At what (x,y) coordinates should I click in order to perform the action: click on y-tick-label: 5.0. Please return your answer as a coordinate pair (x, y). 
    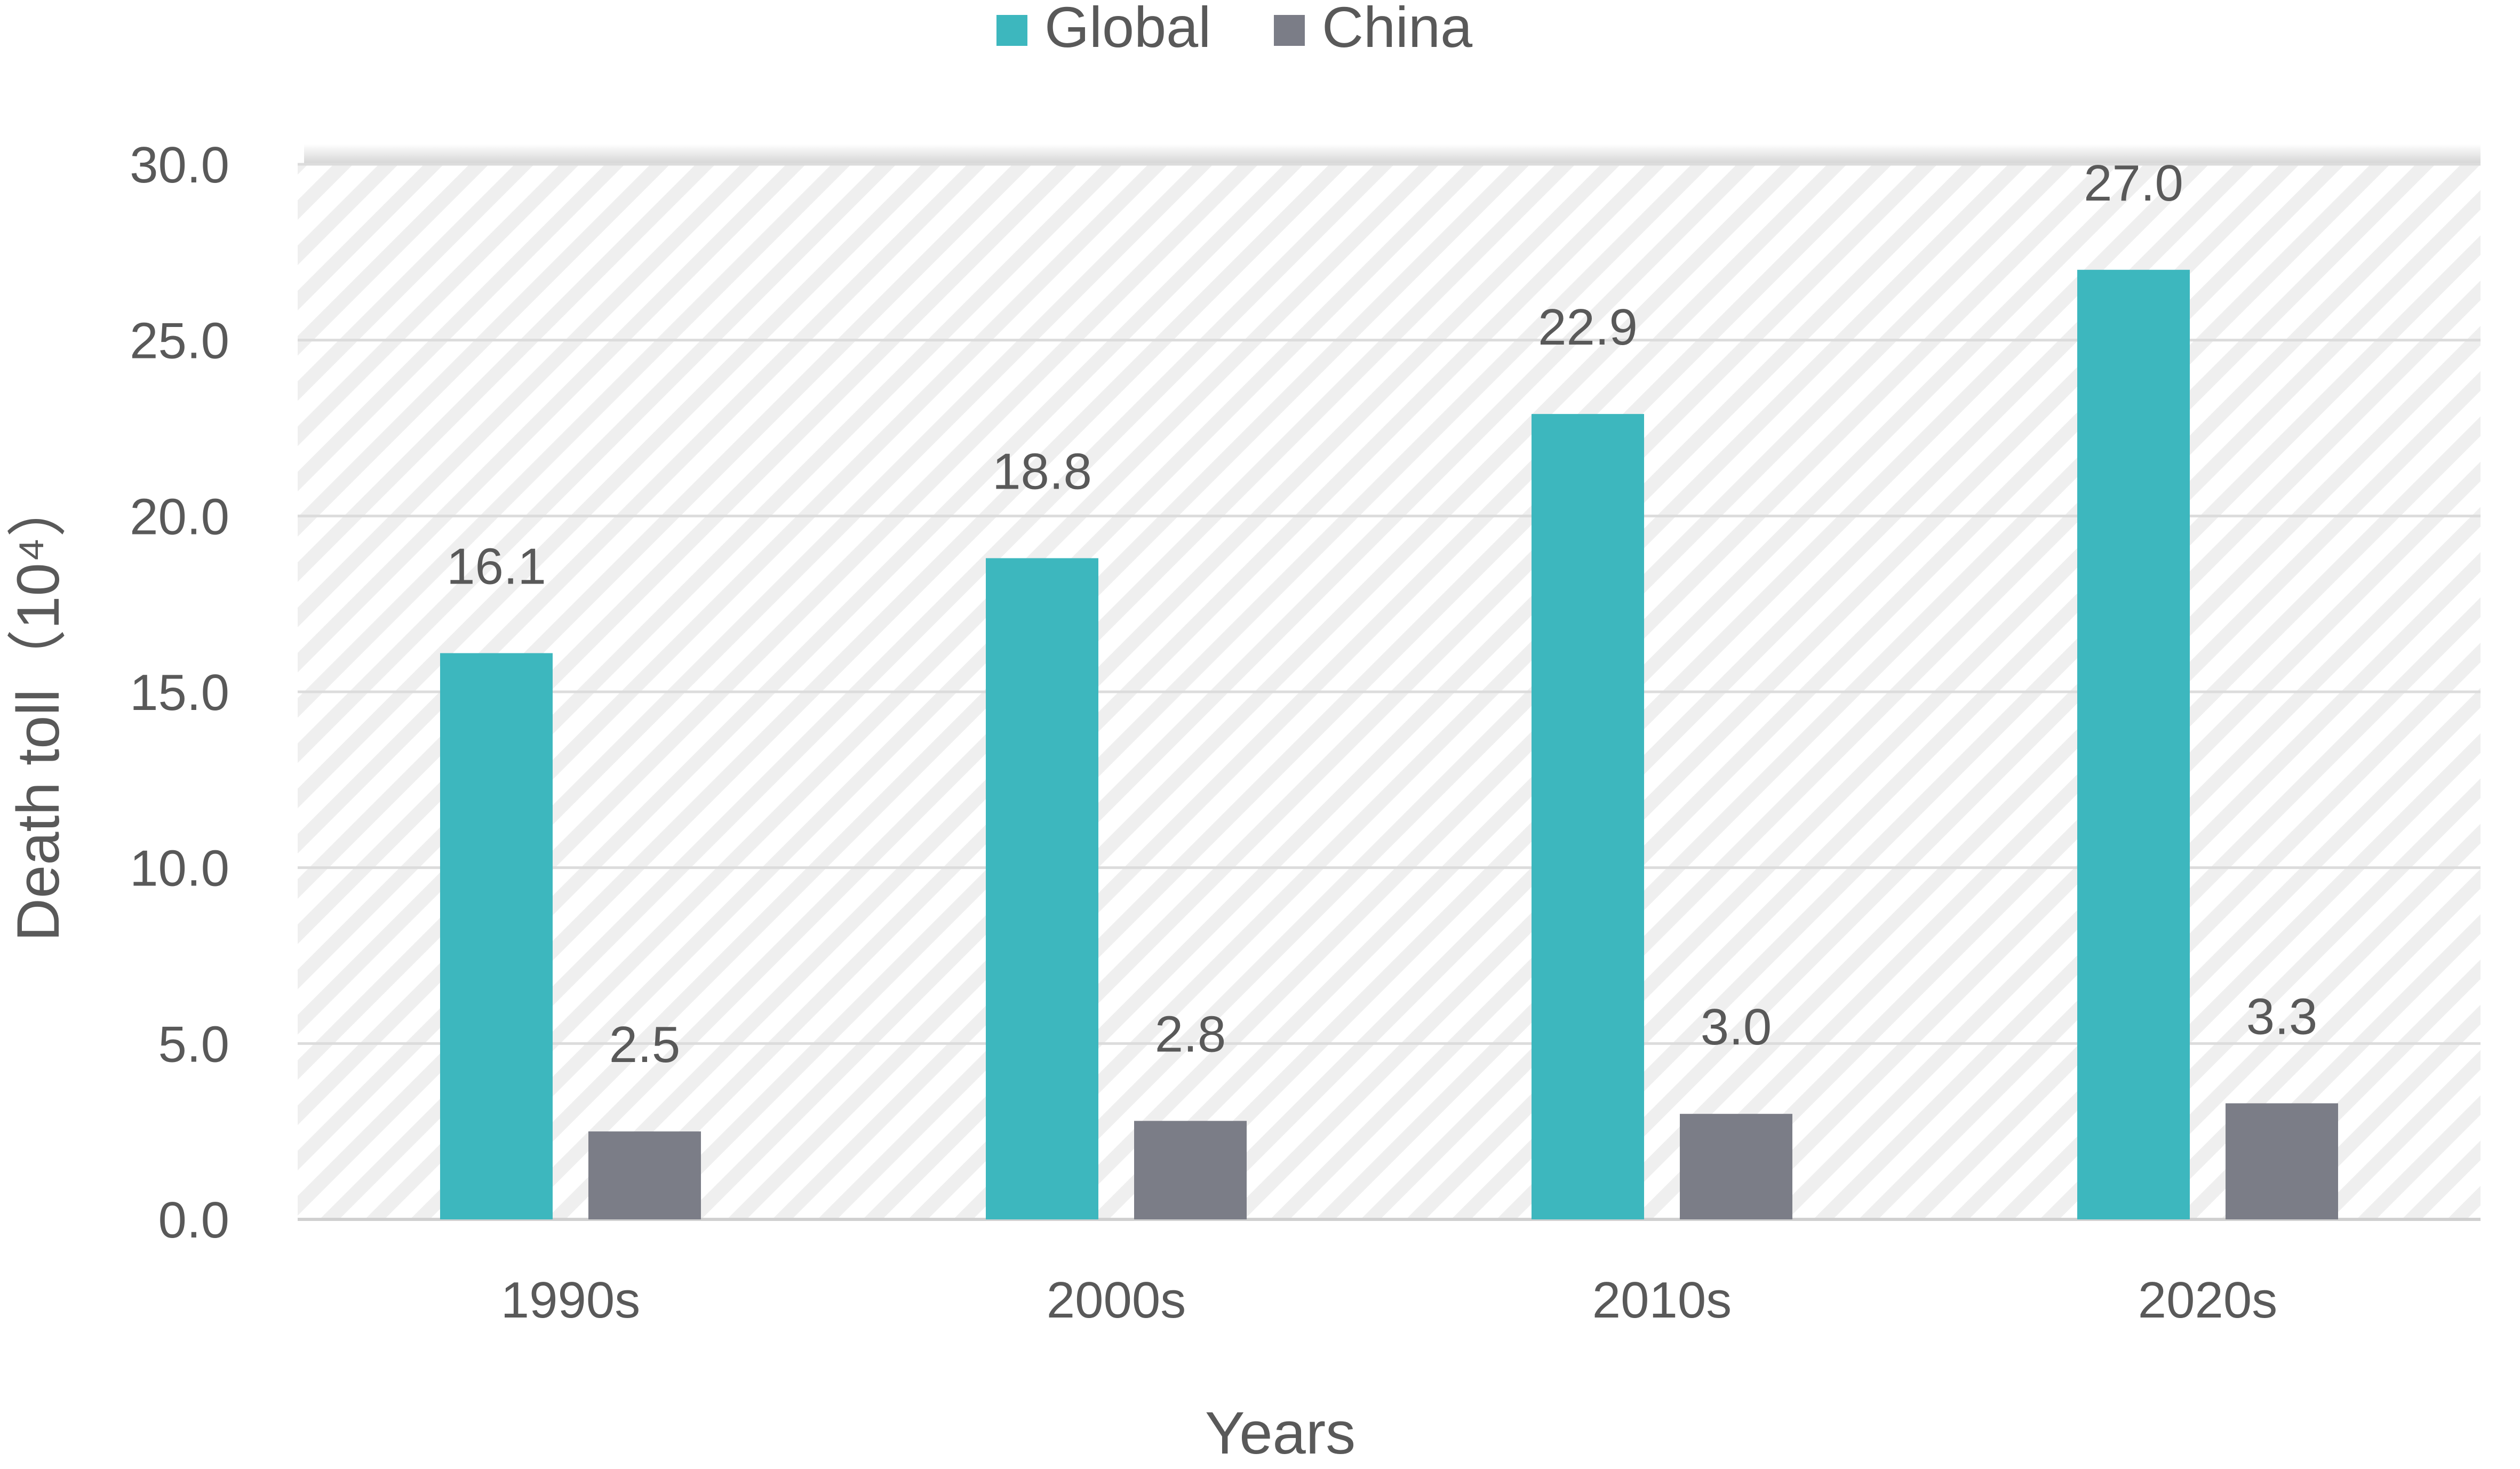
    Looking at the image, I should click on (193, 1044).